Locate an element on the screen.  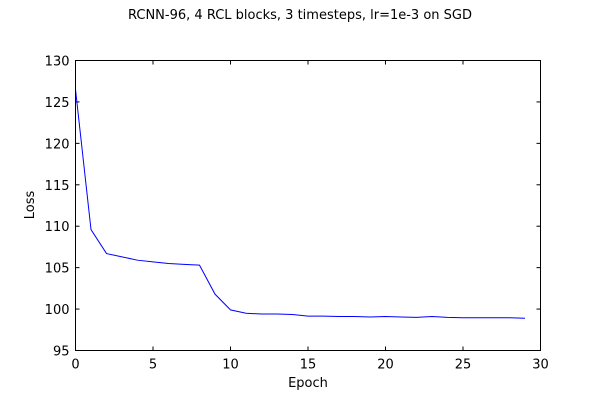
y-tick-label: 100 is located at coordinates (57, 310).